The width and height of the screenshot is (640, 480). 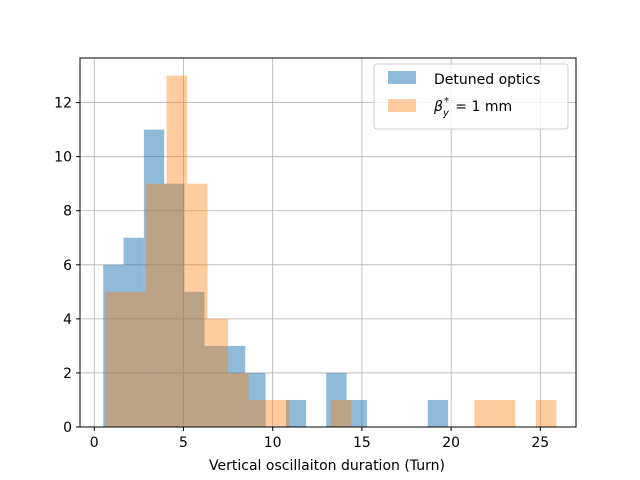 What do you see at coordinates (273, 443) in the screenshot?
I see `x-tick-label: 10` at bounding box center [273, 443].